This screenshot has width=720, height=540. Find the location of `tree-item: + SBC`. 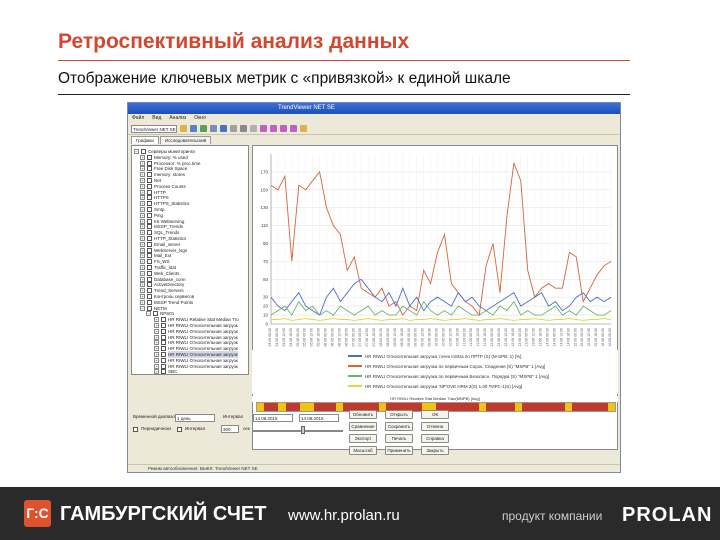

tree-item: + SBC is located at coordinates (165, 371).